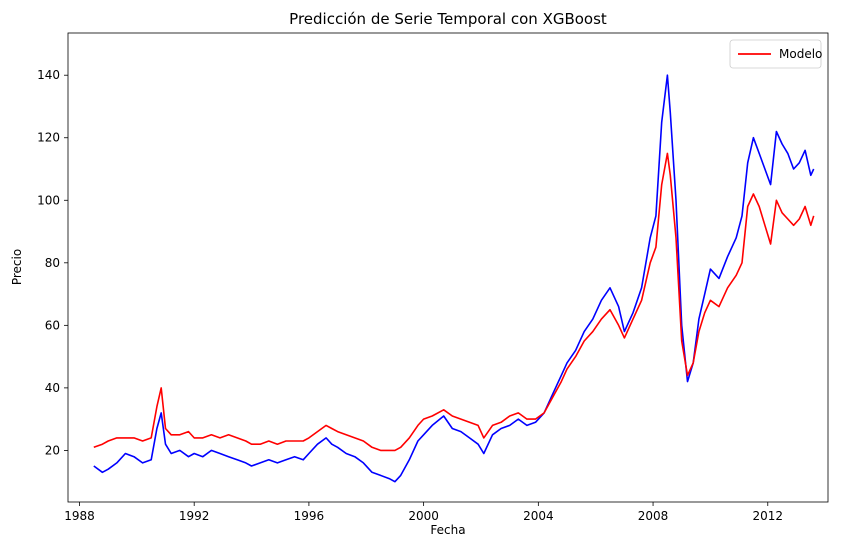  I want to click on x-tick-label-1996: 1996, so click(309, 516).